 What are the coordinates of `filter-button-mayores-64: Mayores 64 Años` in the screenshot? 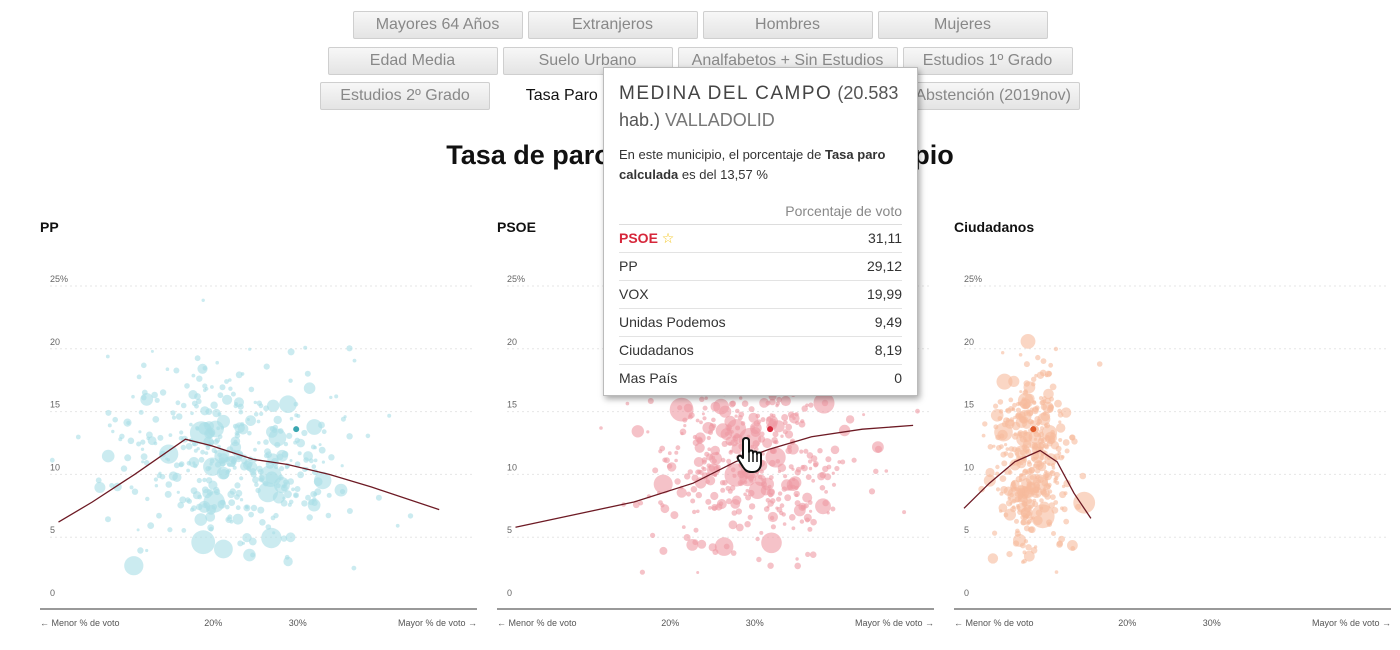 It's located at (437, 25).